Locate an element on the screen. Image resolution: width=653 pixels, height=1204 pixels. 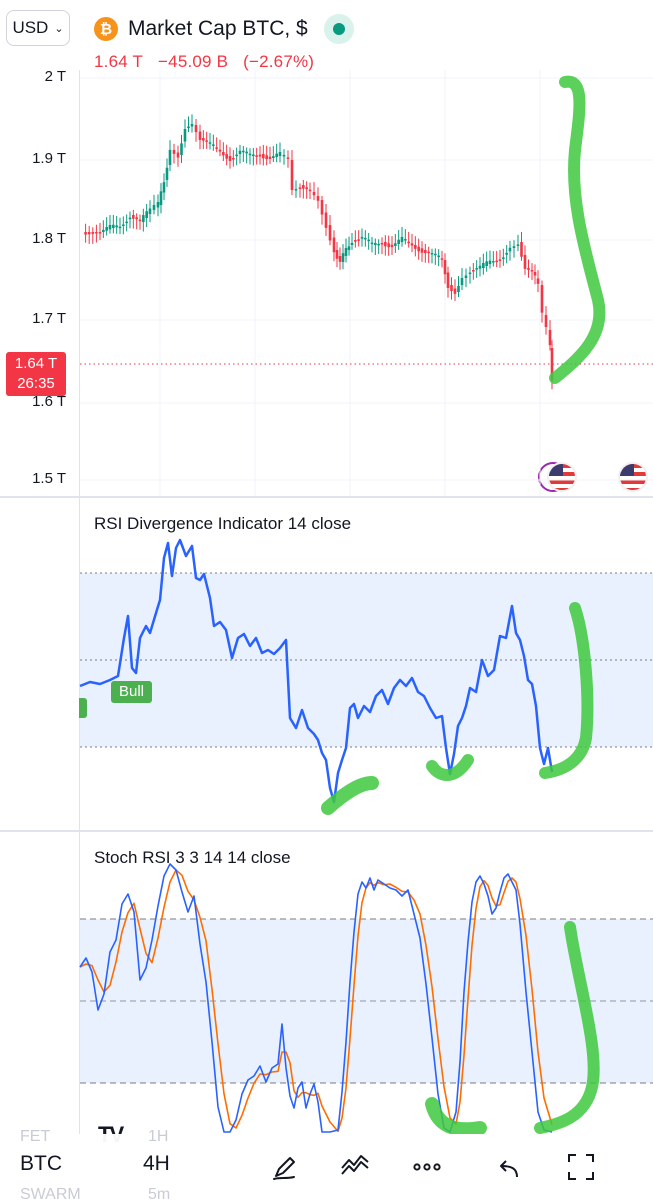
current-price-value: 1.64 T is located at coordinates (36, 363).